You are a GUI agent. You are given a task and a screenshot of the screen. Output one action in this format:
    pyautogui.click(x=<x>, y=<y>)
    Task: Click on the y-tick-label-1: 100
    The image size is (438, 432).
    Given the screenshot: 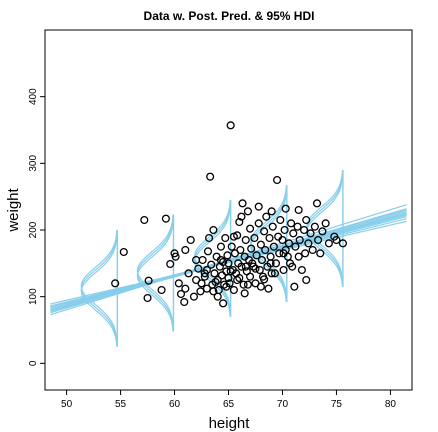 What is the action you would take?
    pyautogui.click(x=33, y=296)
    